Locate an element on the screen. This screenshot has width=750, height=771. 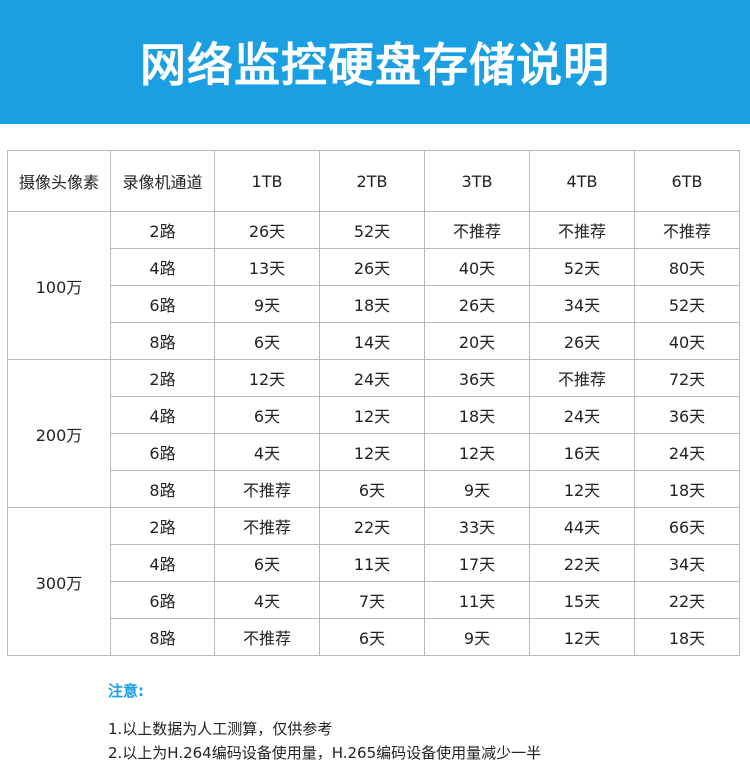
table-row: 4路 6天 11天 17天 22天 34天 is located at coordinates (374, 563).